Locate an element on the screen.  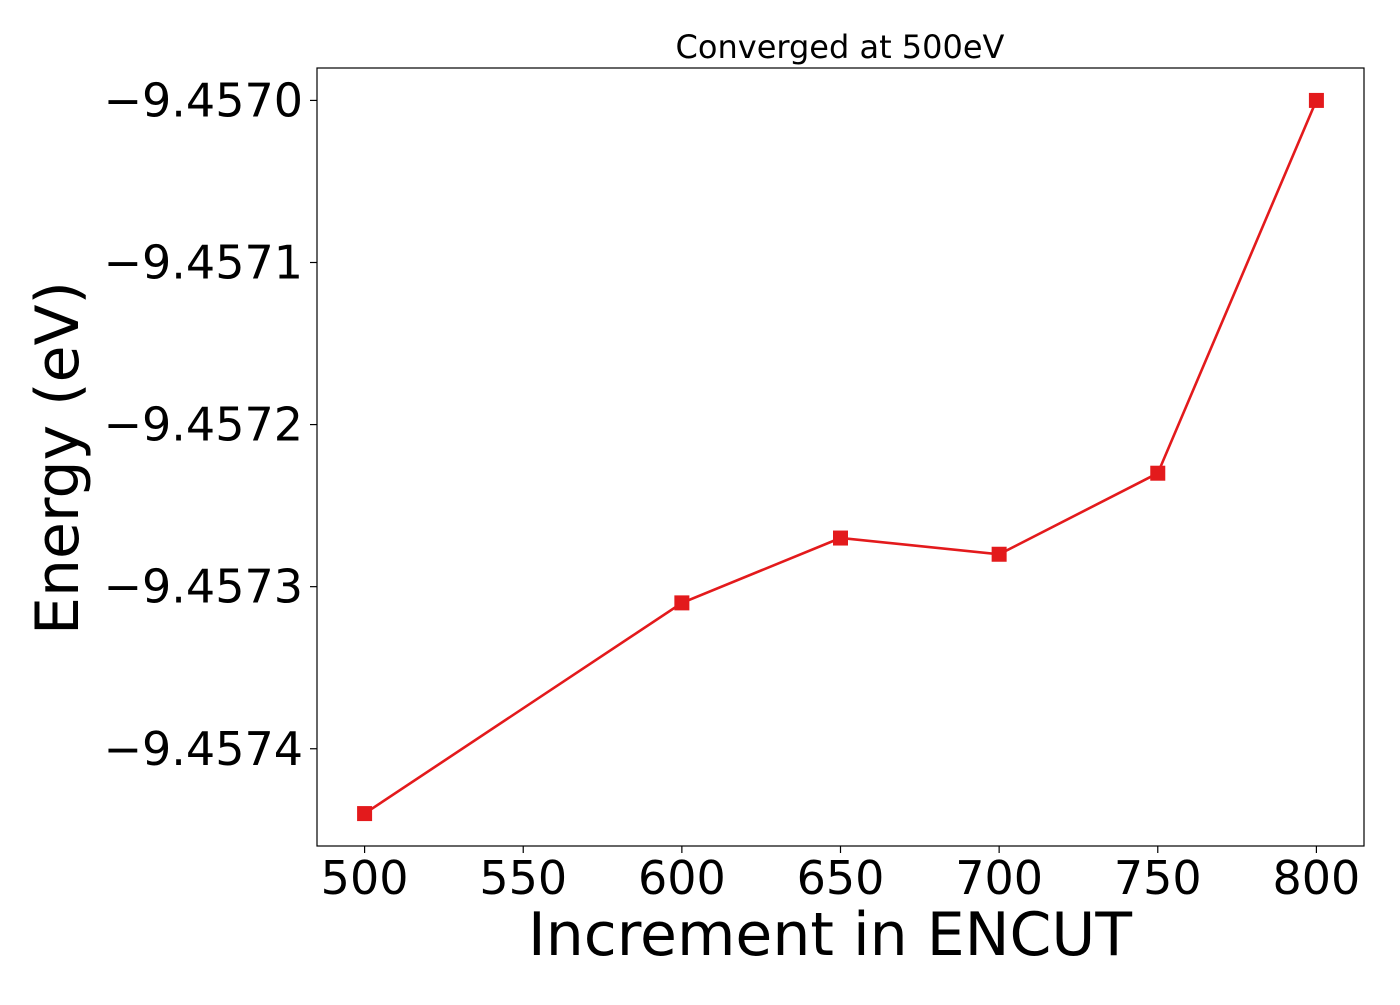
x-tick-label: 650 is located at coordinates (841, 878).